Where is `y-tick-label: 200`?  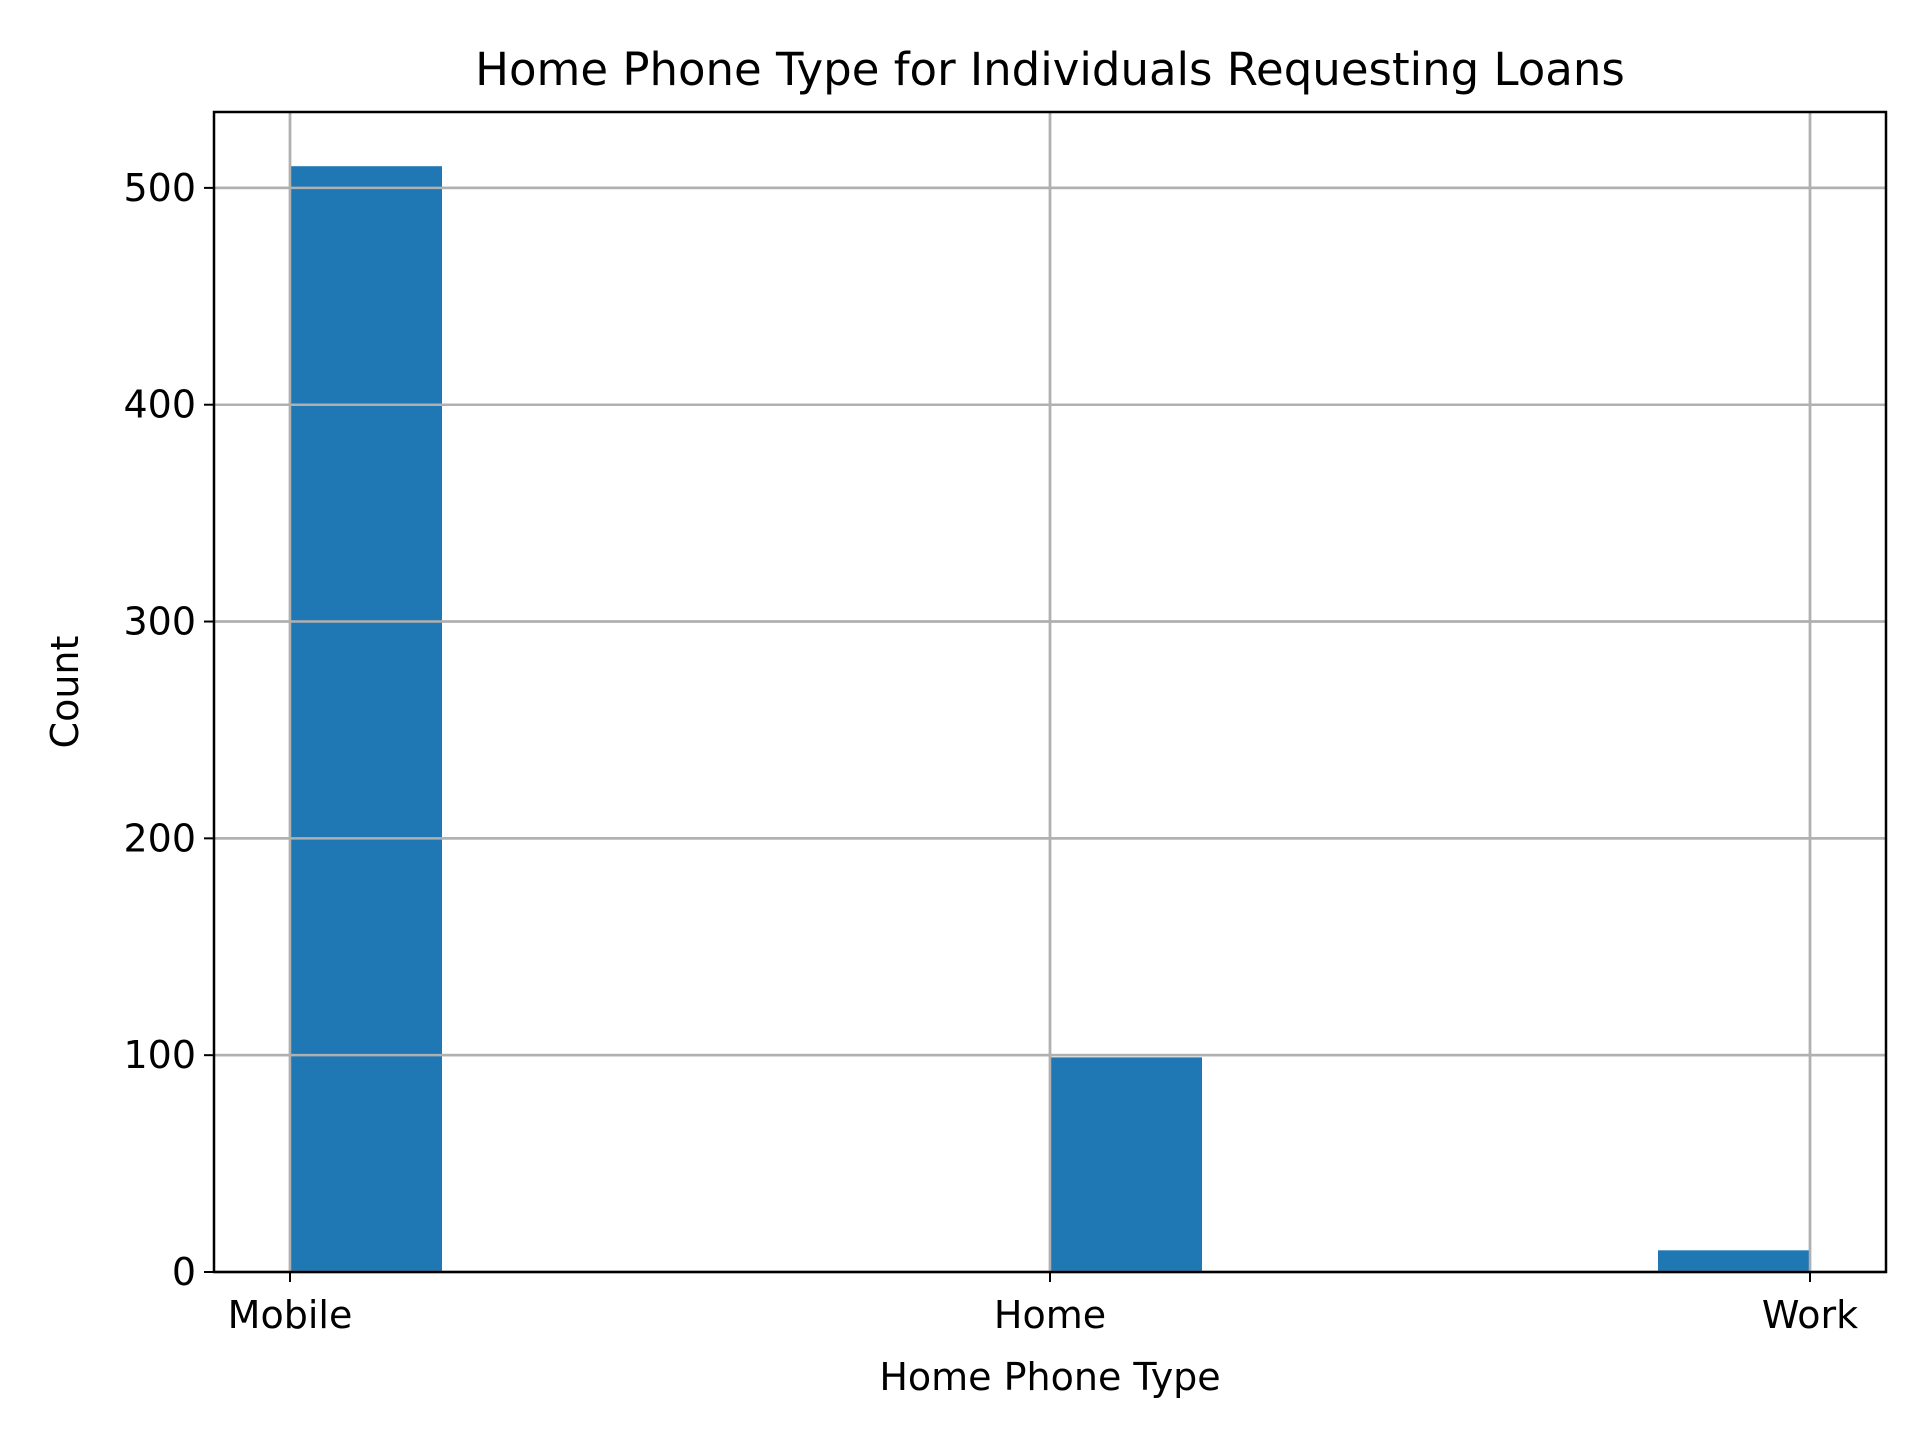
y-tick-label: 200 is located at coordinates (159, 838).